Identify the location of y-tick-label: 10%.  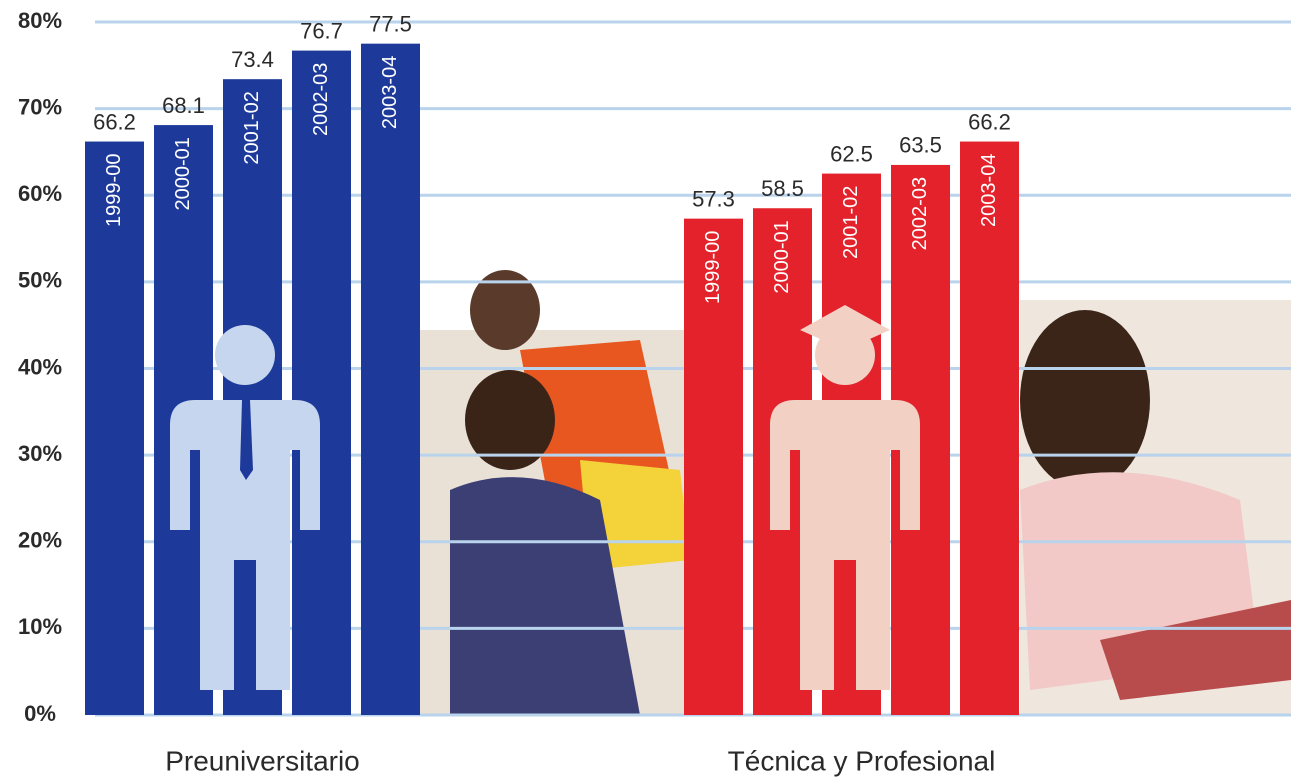
(40, 626).